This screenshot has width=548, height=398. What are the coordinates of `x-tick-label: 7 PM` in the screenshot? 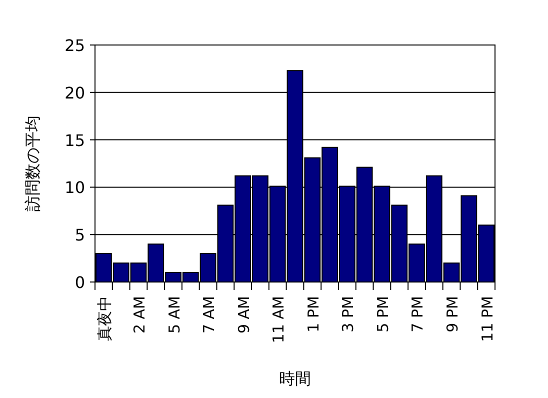 It's located at (417, 314).